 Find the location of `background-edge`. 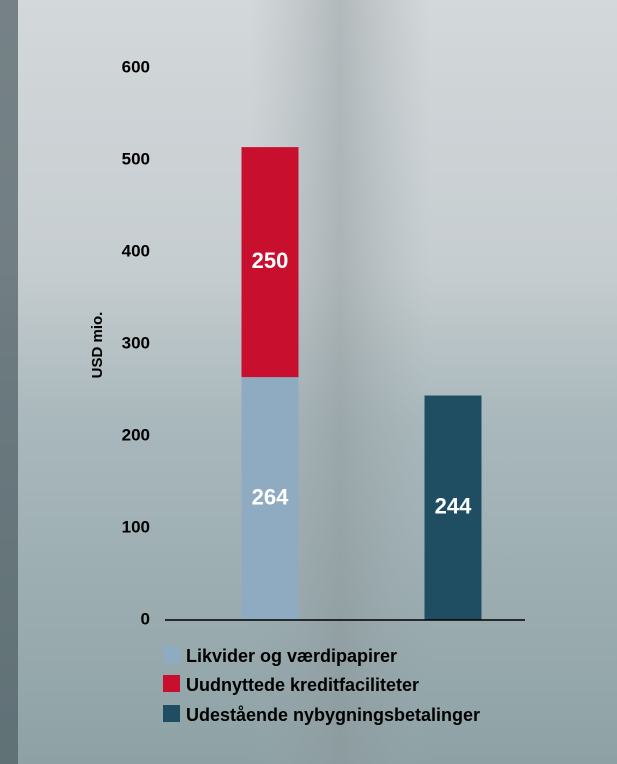

background-edge is located at coordinates (9, 382).